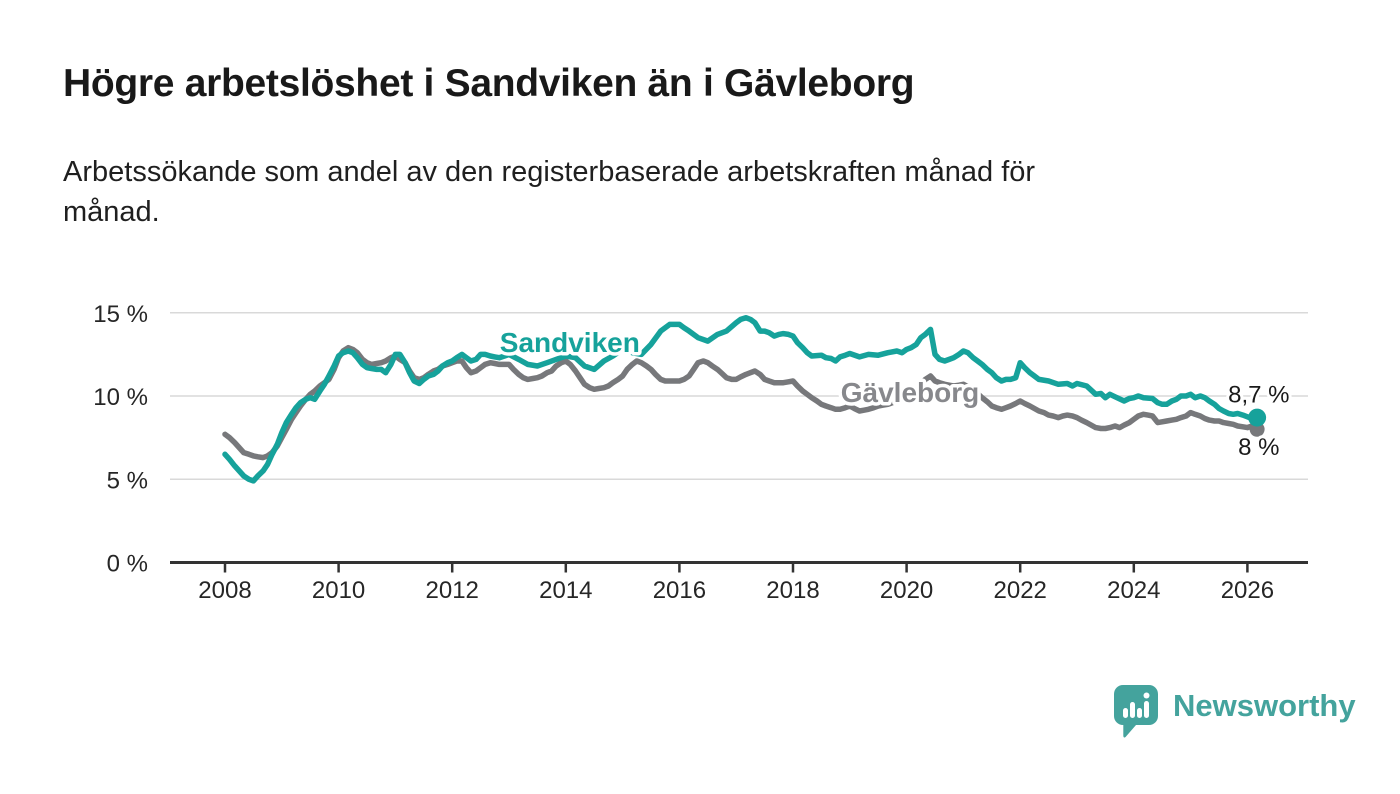  What do you see at coordinates (1258, 394) in the screenshot?
I see `end-value-label-sandviken: 8,7 %` at bounding box center [1258, 394].